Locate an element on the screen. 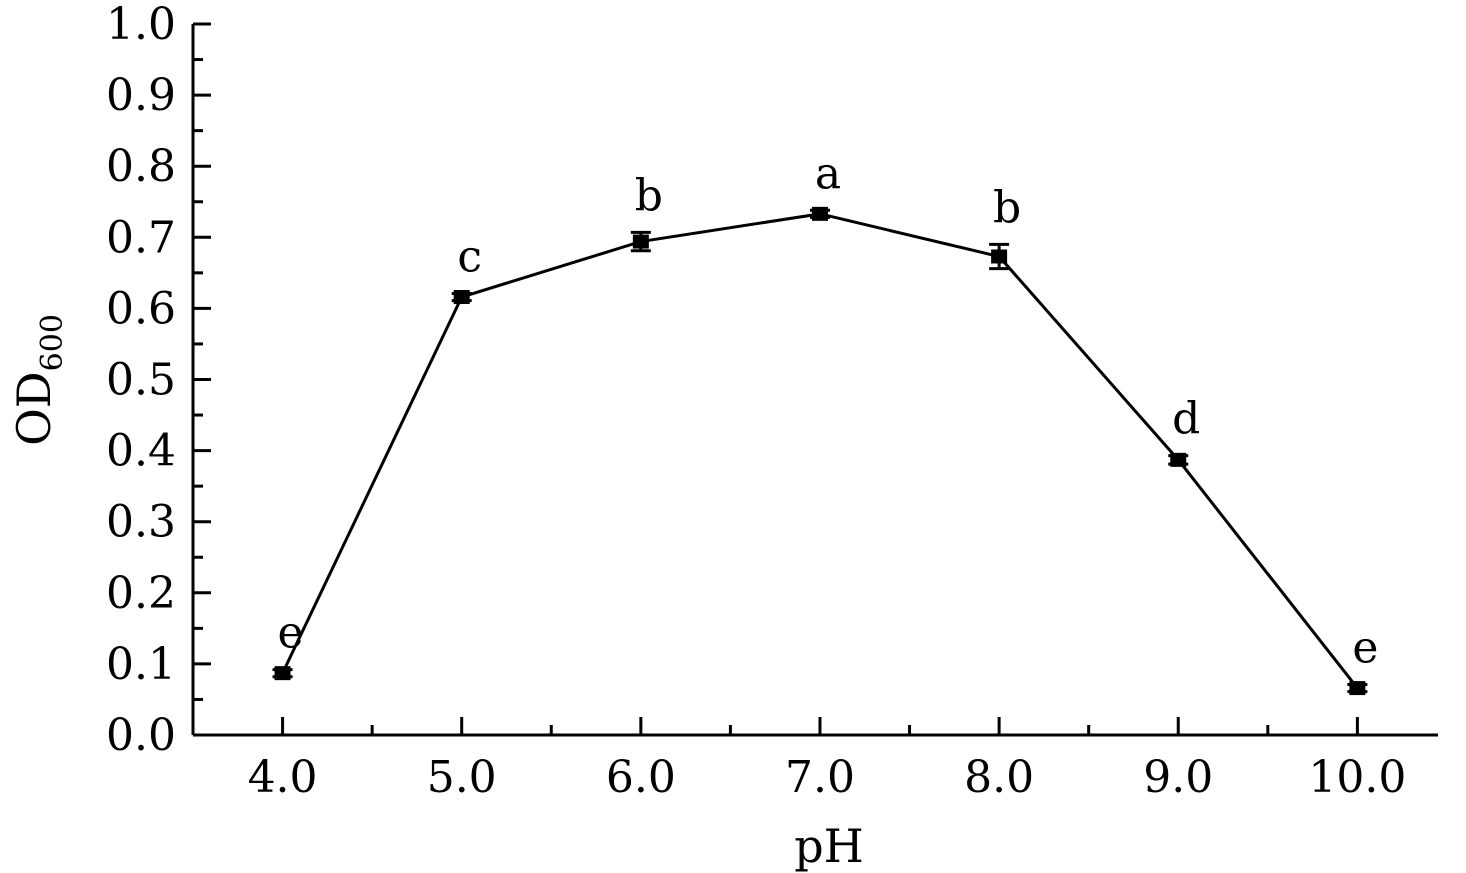 Image resolution: width=1466 pixels, height=873 pixels. x-tick-label: 8.0 is located at coordinates (999, 777).